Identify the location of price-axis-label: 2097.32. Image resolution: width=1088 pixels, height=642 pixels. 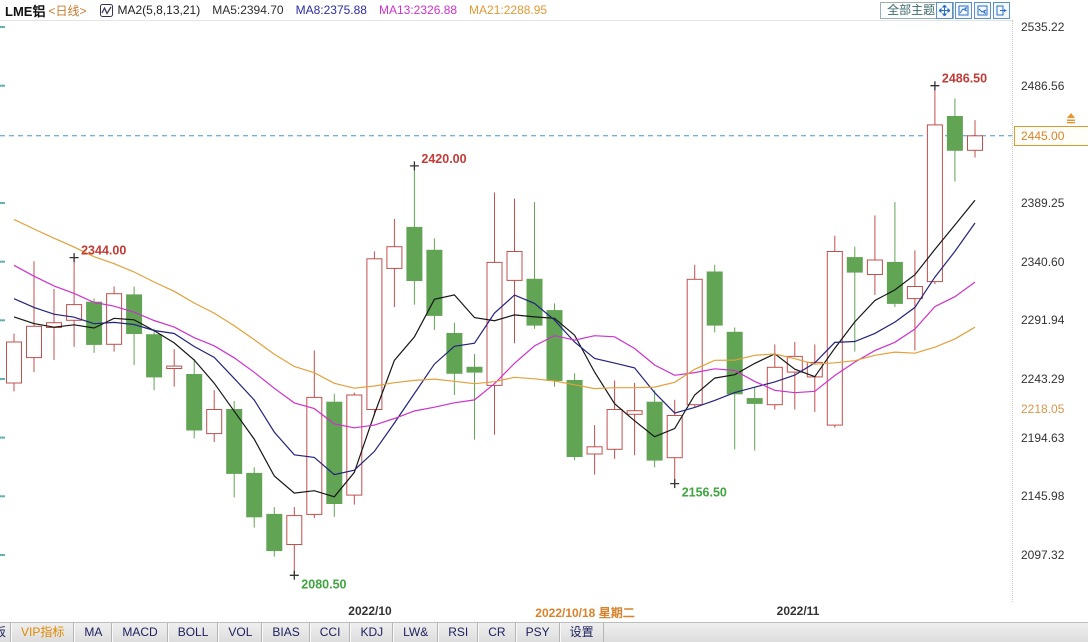
(1043, 555).